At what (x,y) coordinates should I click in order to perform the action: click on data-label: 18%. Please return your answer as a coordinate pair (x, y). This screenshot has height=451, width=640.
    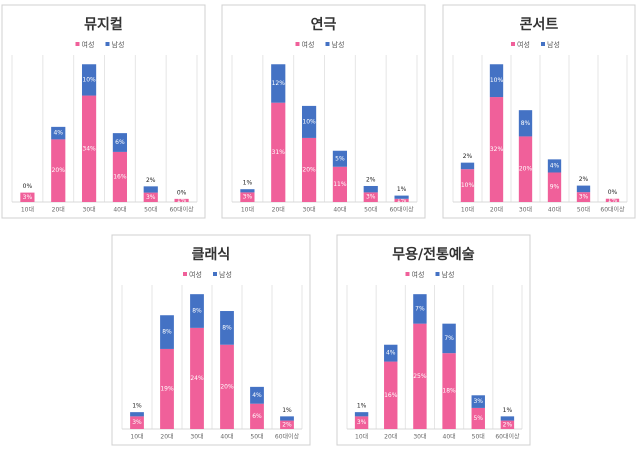
    Looking at the image, I should click on (449, 391).